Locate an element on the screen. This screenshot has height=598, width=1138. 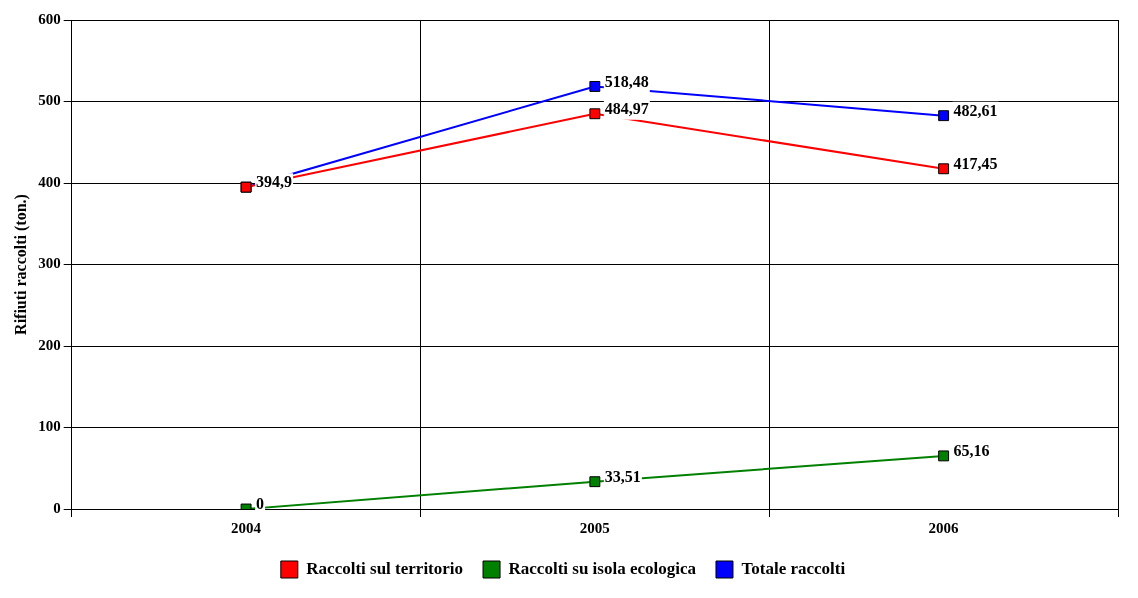
legend-label: Totale raccolti is located at coordinates (793, 568).